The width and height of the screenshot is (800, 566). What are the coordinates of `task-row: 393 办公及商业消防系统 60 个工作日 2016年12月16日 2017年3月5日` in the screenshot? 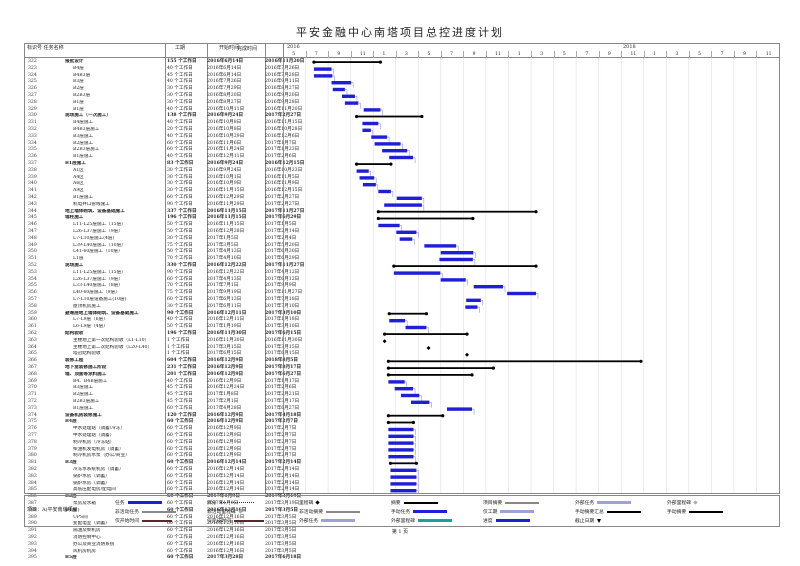 It's located at (402, 545).